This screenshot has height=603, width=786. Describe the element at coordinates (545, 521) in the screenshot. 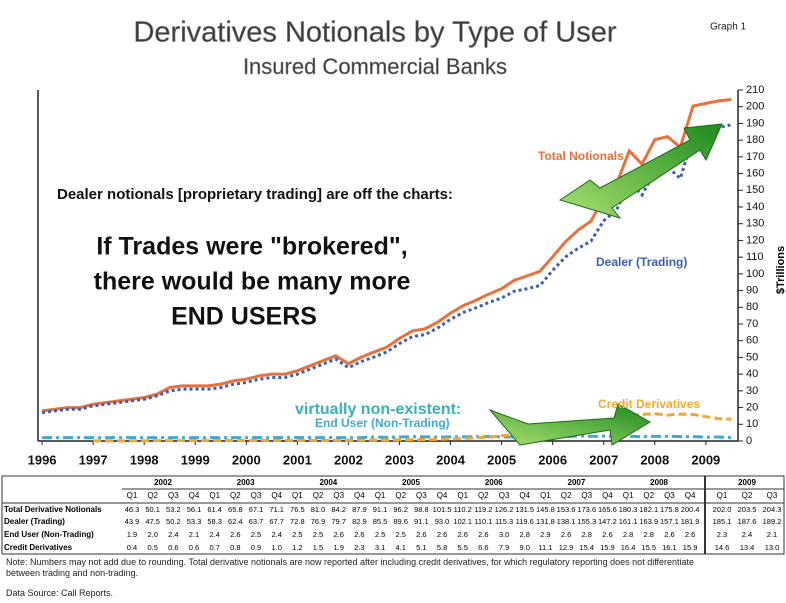

I see `table-cell: 131.8` at that location.